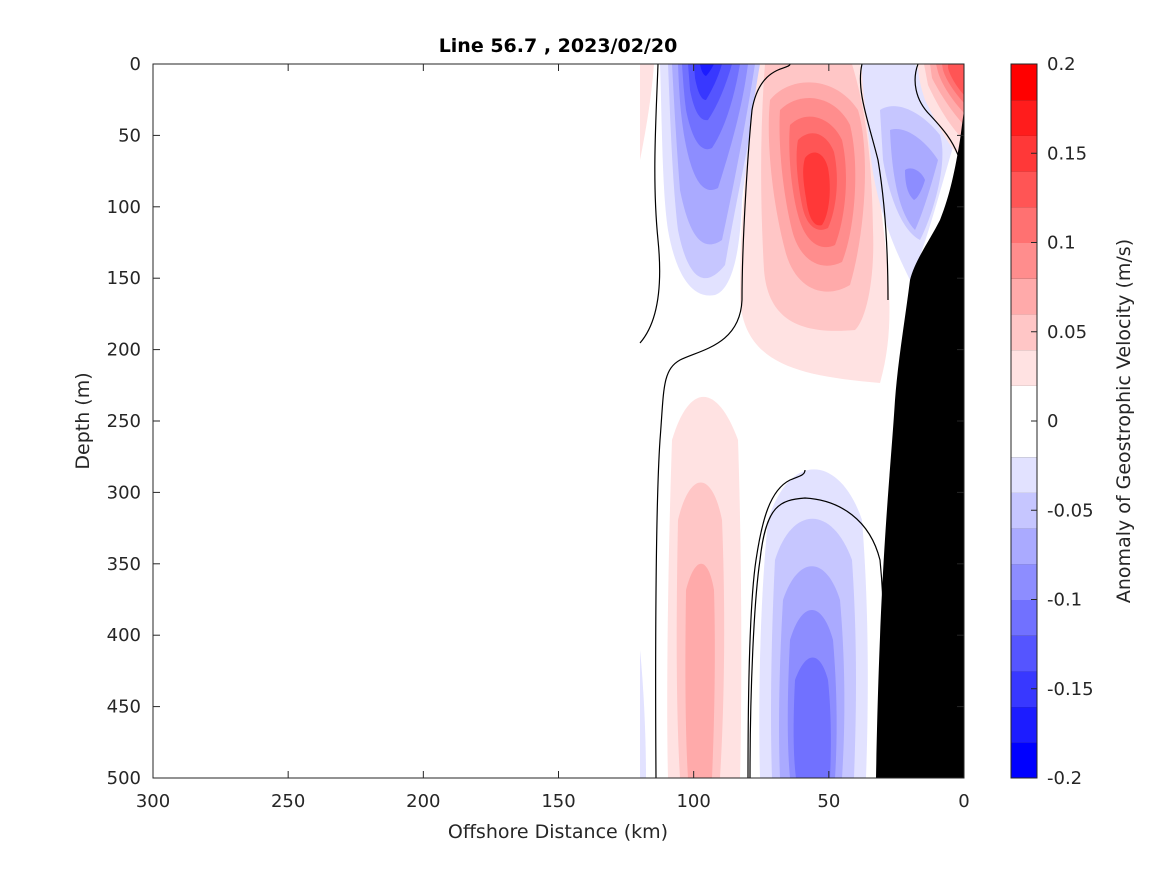  What do you see at coordinates (423, 801) in the screenshot?
I see `x-tick-label: 200` at bounding box center [423, 801].